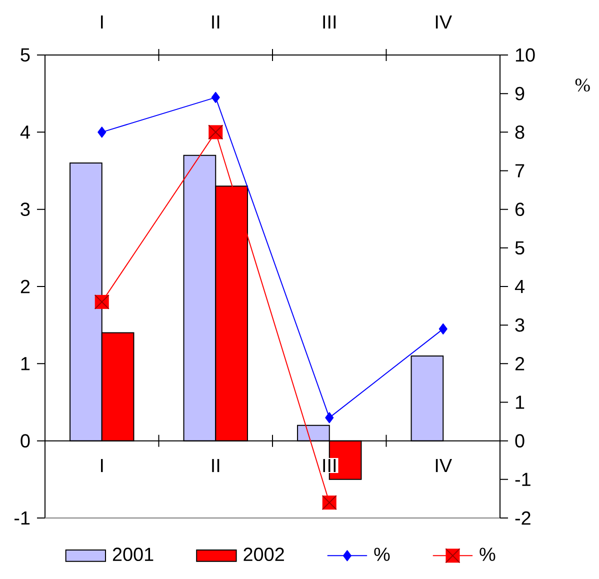 This screenshot has height=579, width=599. I want to click on y2-tick-label: 9, so click(519, 93).